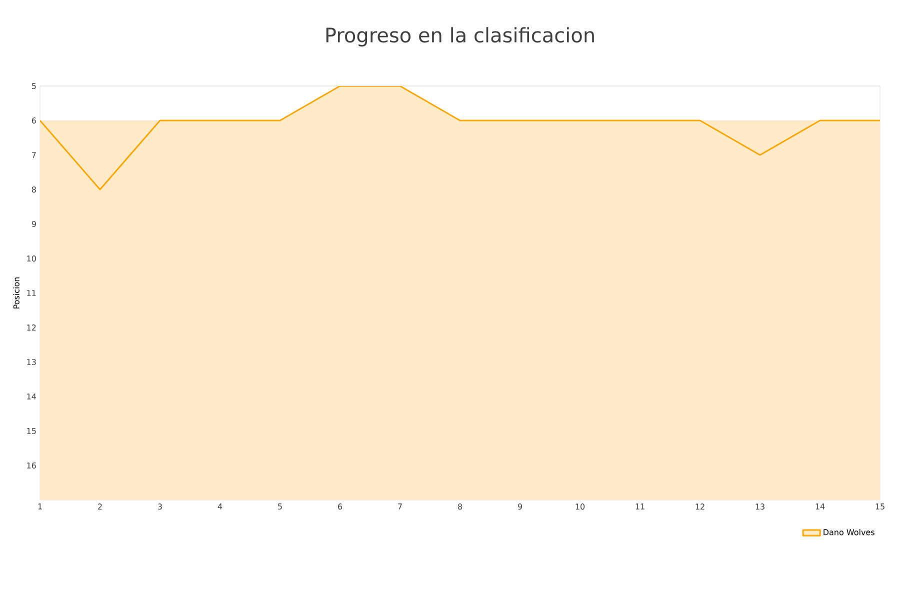 This screenshot has height=600, width=900. I want to click on y-tick-label: 10, so click(31, 258).